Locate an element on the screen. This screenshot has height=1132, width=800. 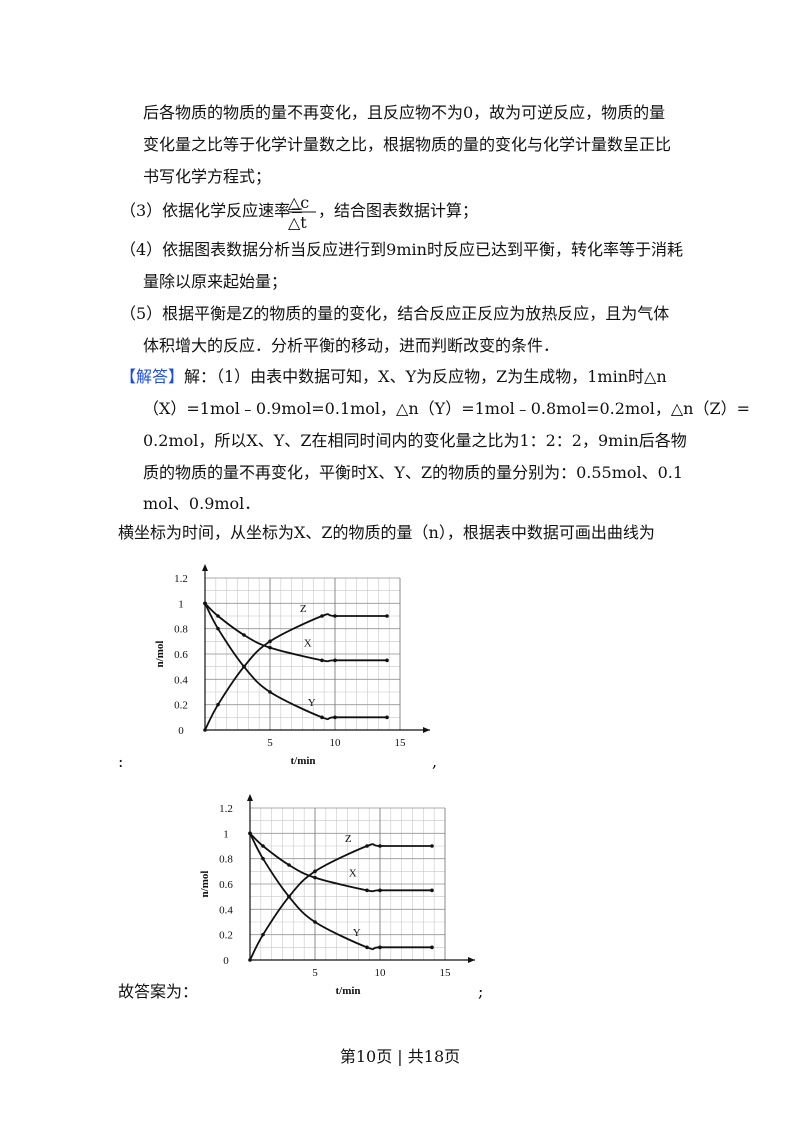
text-line: 质的物质的量不再变化，平衡时X、Y、Z的物质的量分别为：0.55mol、0.1 is located at coordinates (413, 472).